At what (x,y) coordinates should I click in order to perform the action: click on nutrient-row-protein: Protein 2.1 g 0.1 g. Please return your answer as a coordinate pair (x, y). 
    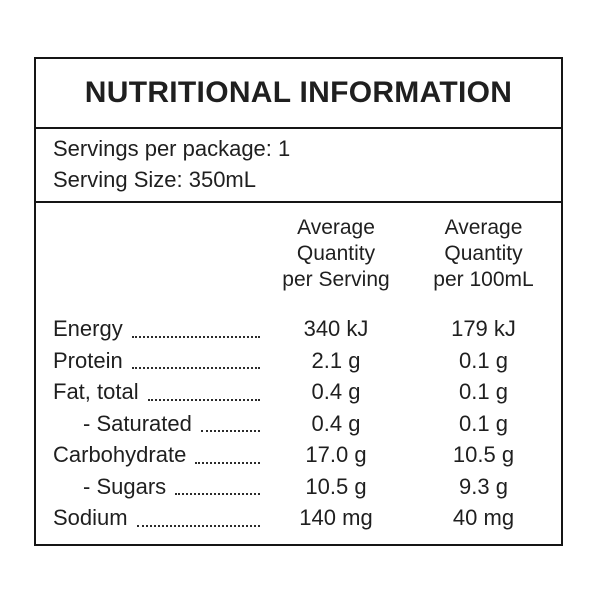
    Looking at the image, I should click on (307, 361).